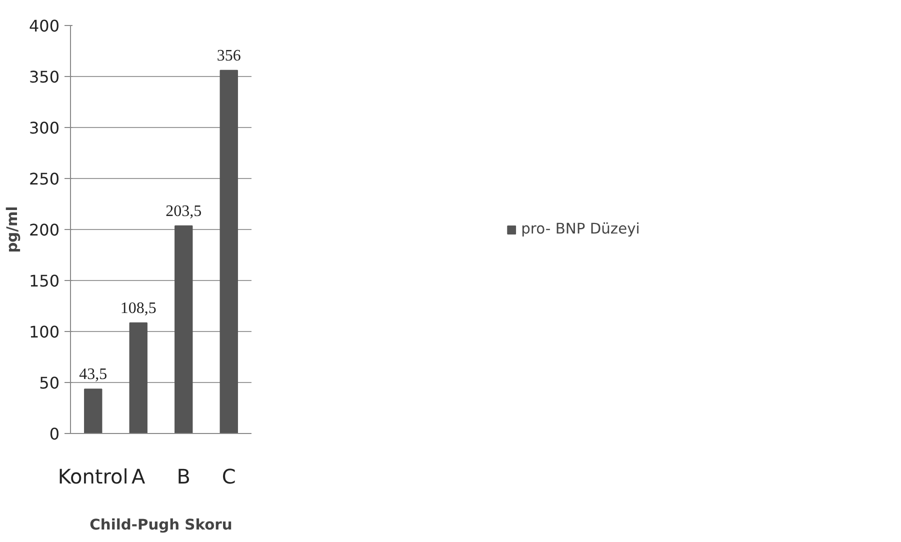 The image size is (901, 542). Describe the element at coordinates (93, 375) in the screenshot. I see `data-label: 43,5` at that location.